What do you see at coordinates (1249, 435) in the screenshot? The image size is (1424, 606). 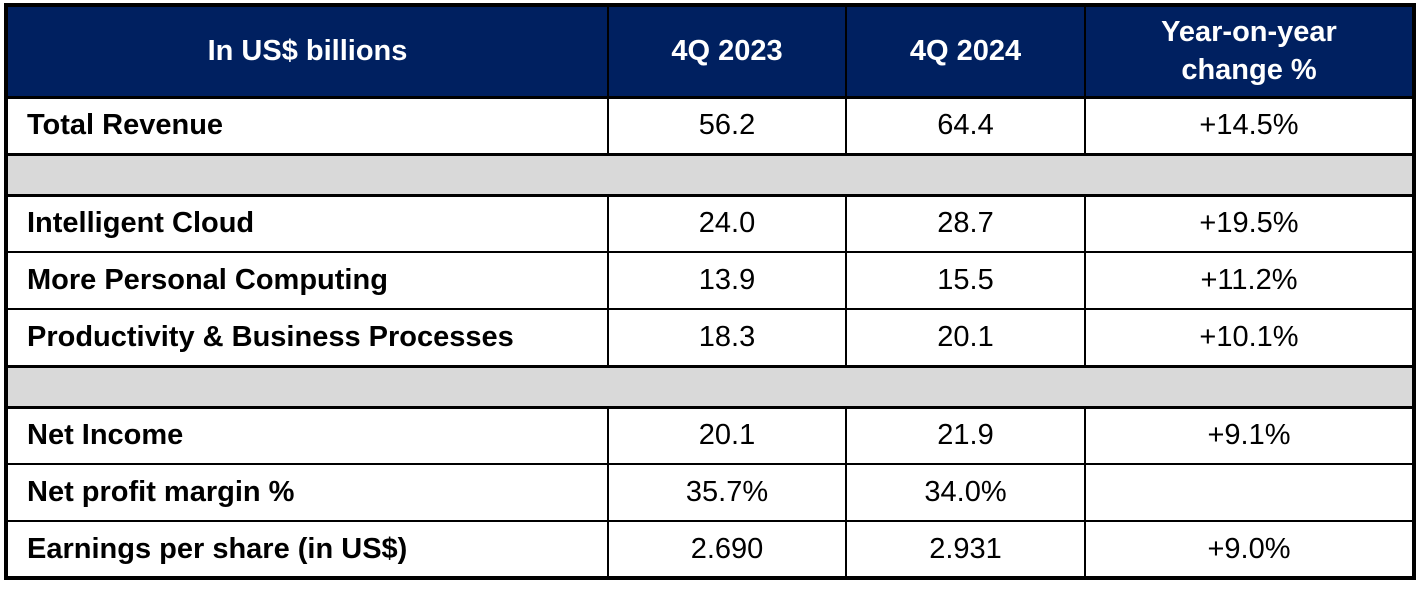 I see `cell-yoy-change: +9.1%` at bounding box center [1249, 435].